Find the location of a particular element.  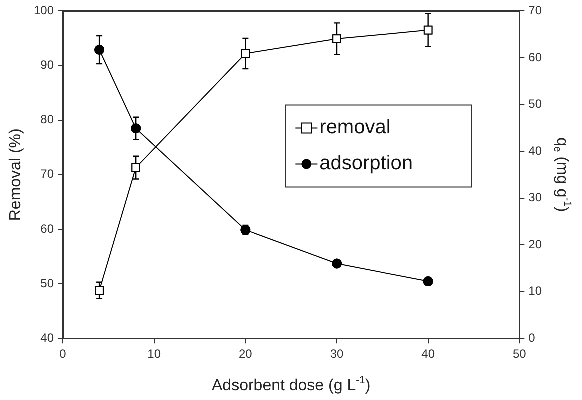

y-axis-title: Removal (%) is located at coordinates (15, 175).